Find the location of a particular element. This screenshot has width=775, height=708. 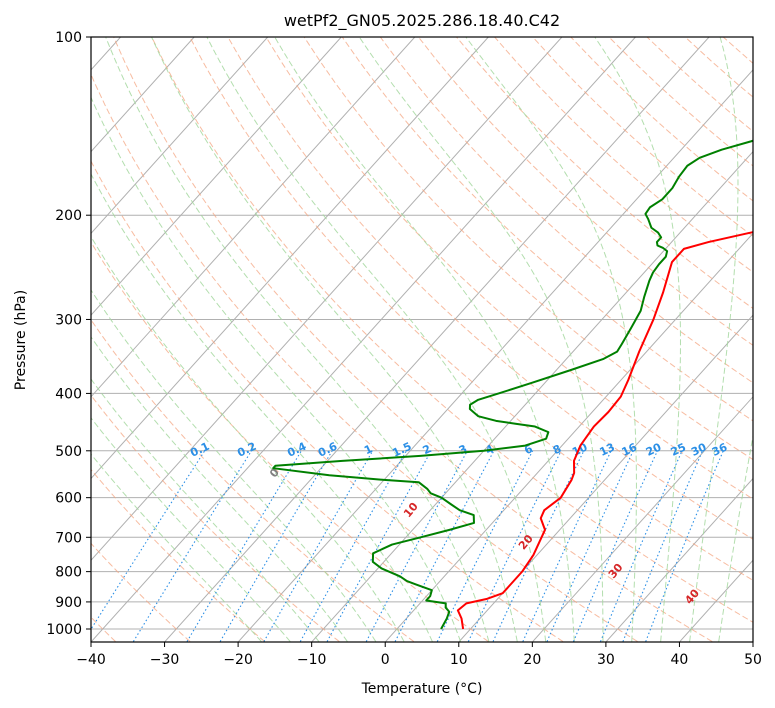

mixing-ratio-label: 0.6 is located at coordinates (327, 450).